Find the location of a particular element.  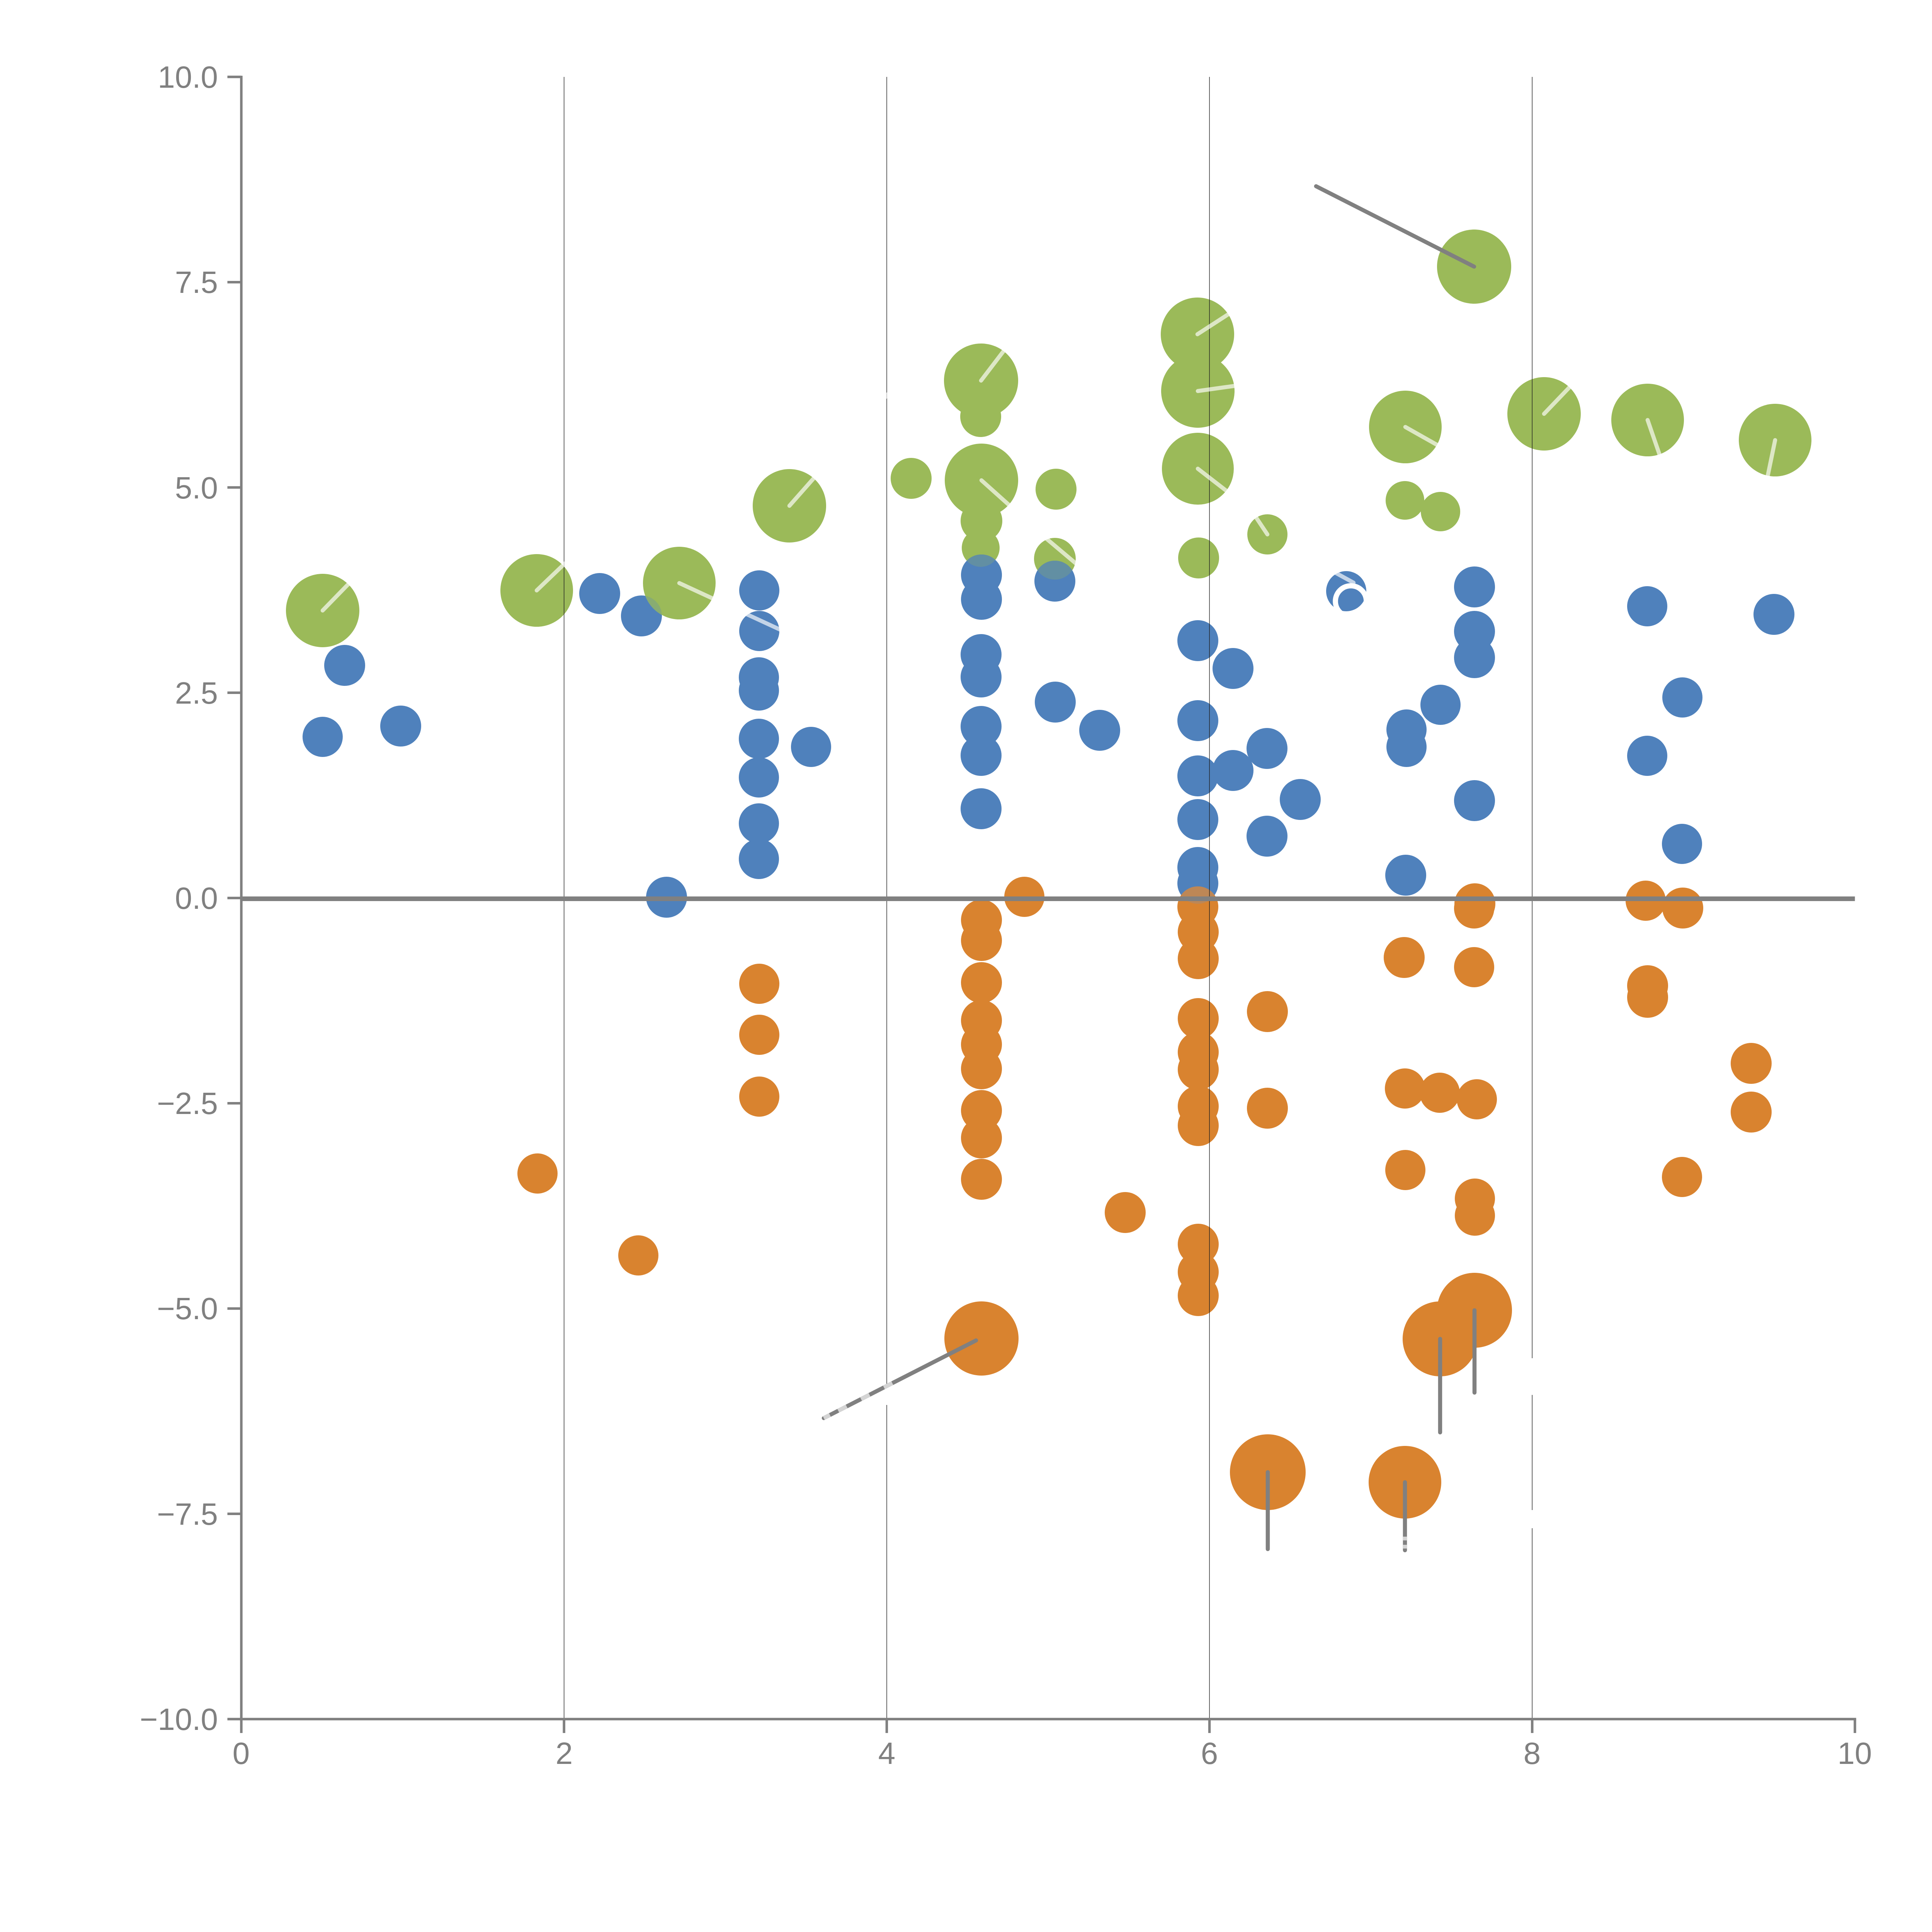

svg-text: 5.0 is located at coordinates (197, 488).